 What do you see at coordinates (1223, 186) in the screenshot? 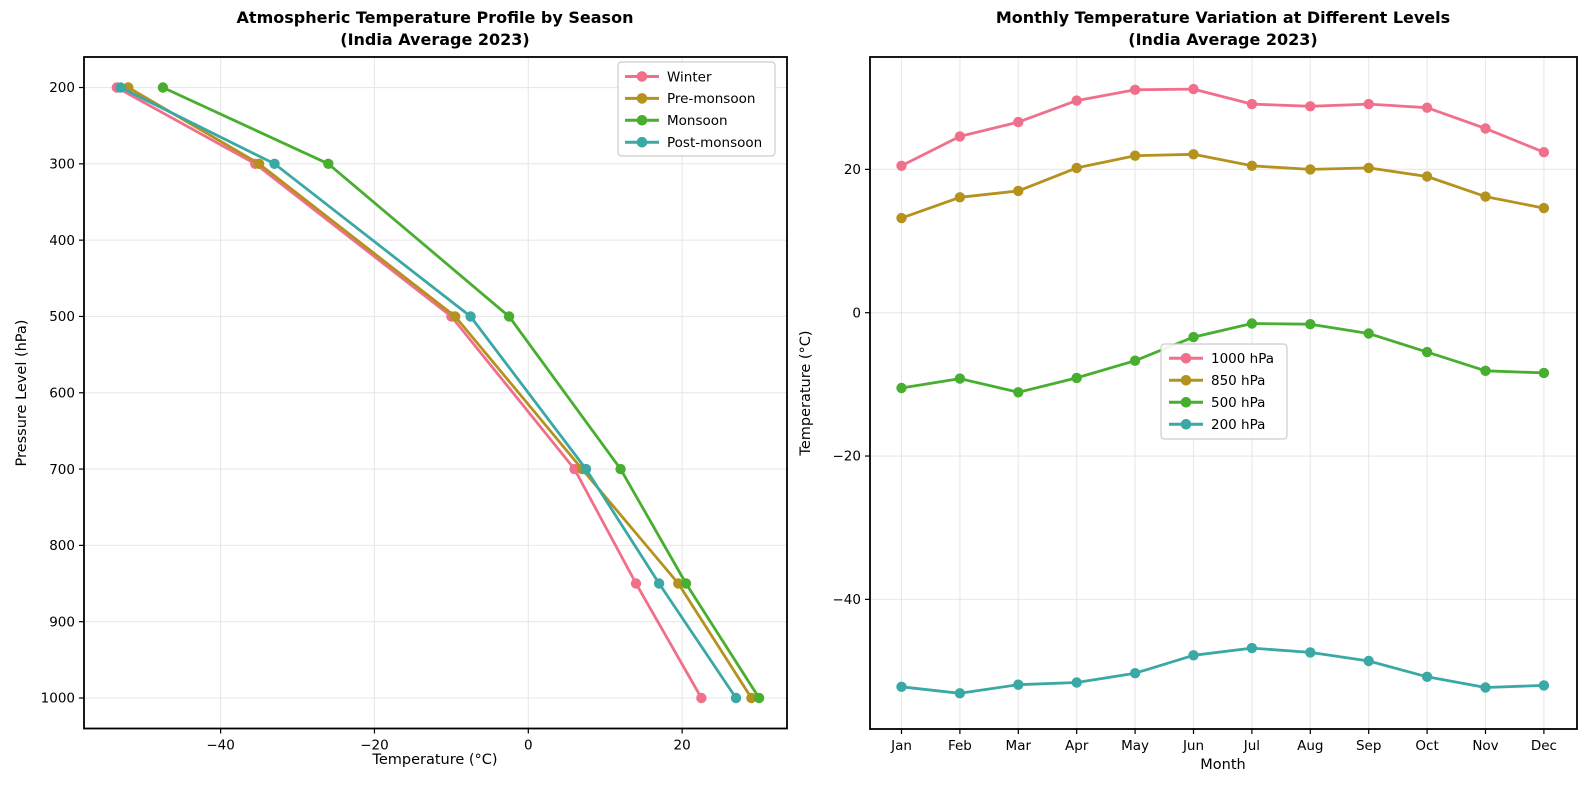
I see `series-850-hpa` at bounding box center [1223, 186].